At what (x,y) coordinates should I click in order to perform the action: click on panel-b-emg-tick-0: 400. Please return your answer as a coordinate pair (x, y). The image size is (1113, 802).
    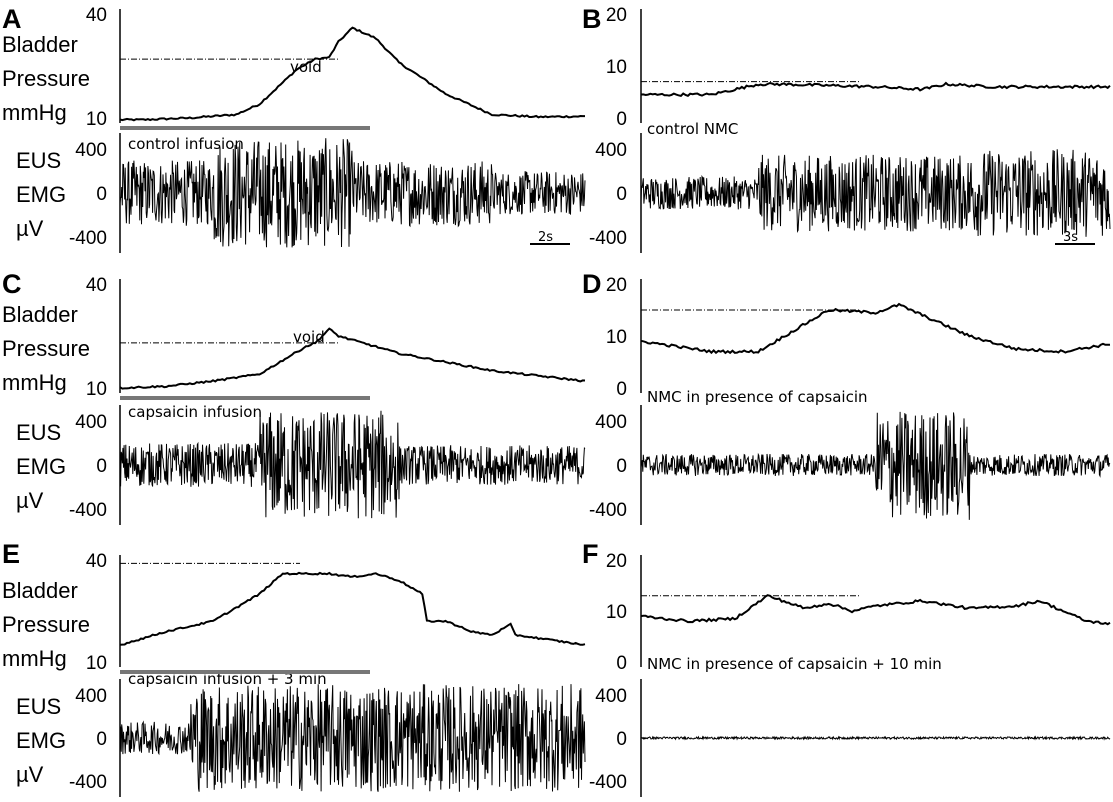
    Looking at the image, I should click on (611, 150).